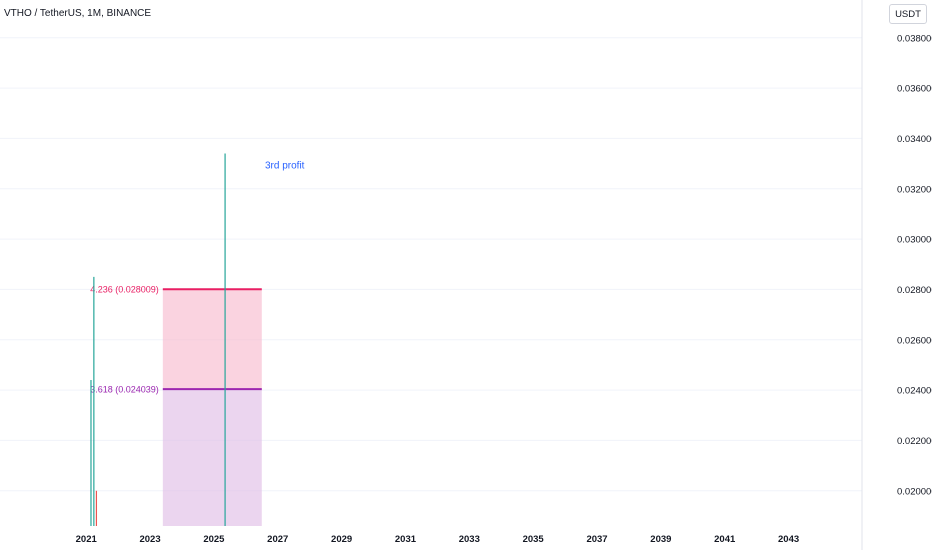  I want to click on fib-level-label: 4.236 (0.028009), so click(124, 290).